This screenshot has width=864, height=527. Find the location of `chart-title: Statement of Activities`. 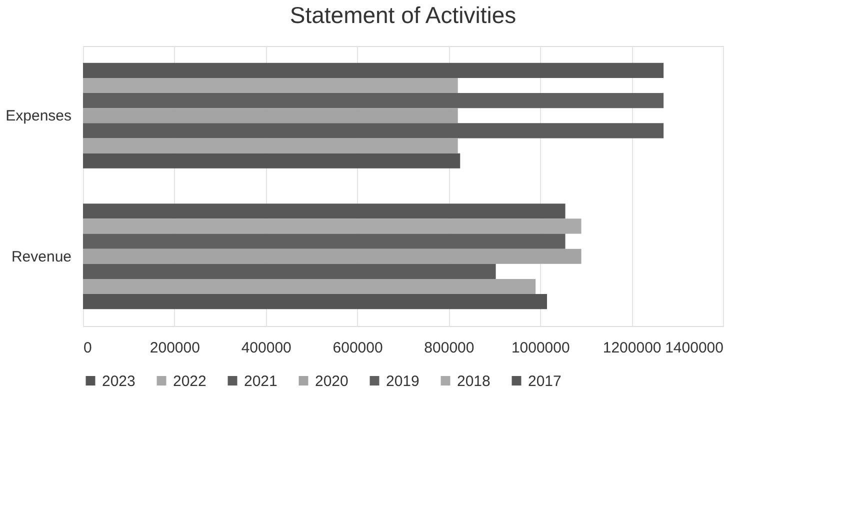

chart-title: Statement of Activities is located at coordinates (403, 15).